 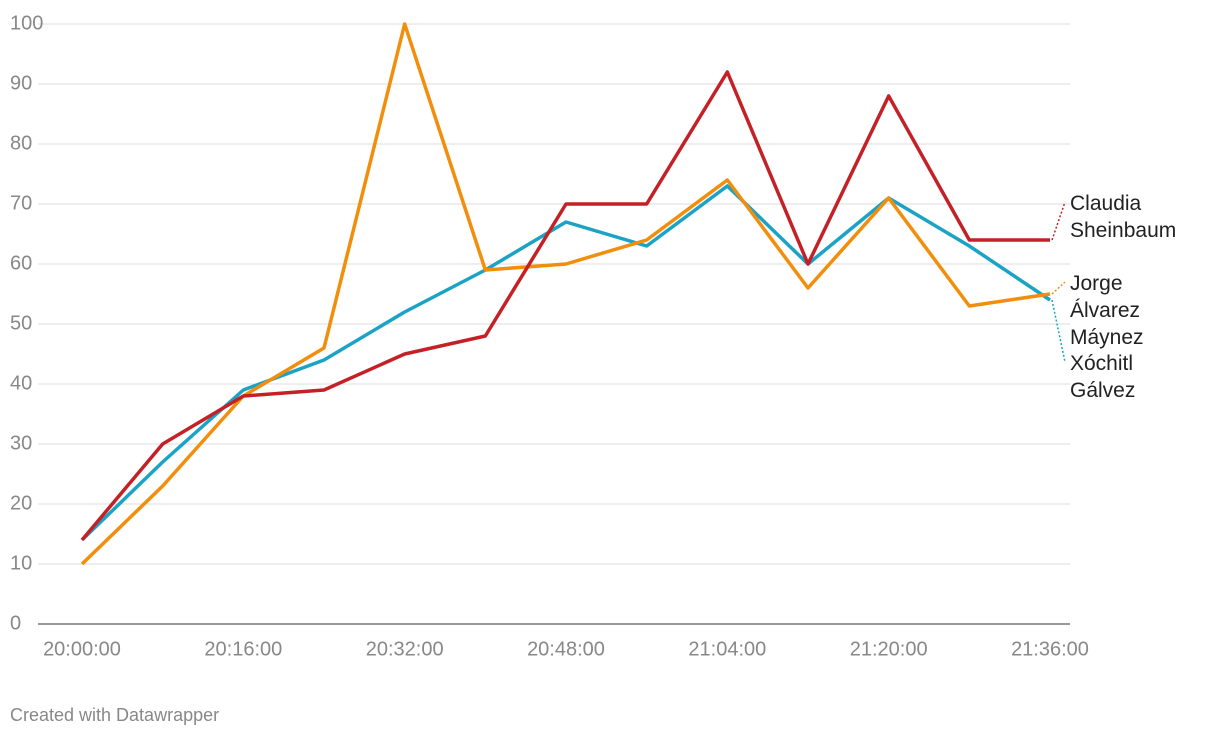 What do you see at coordinates (21, 383) in the screenshot?
I see `y-tick-label: 40` at bounding box center [21, 383].